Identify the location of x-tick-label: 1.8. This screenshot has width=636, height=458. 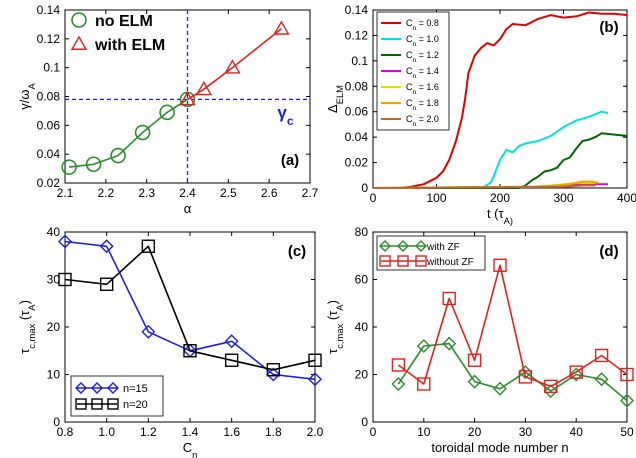
(273, 432).